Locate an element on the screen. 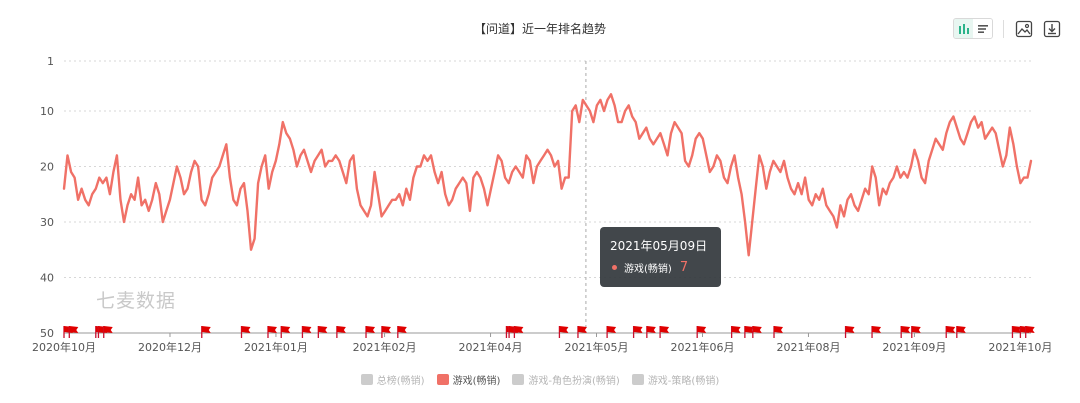  chart-type-switch is located at coordinates (973, 28).